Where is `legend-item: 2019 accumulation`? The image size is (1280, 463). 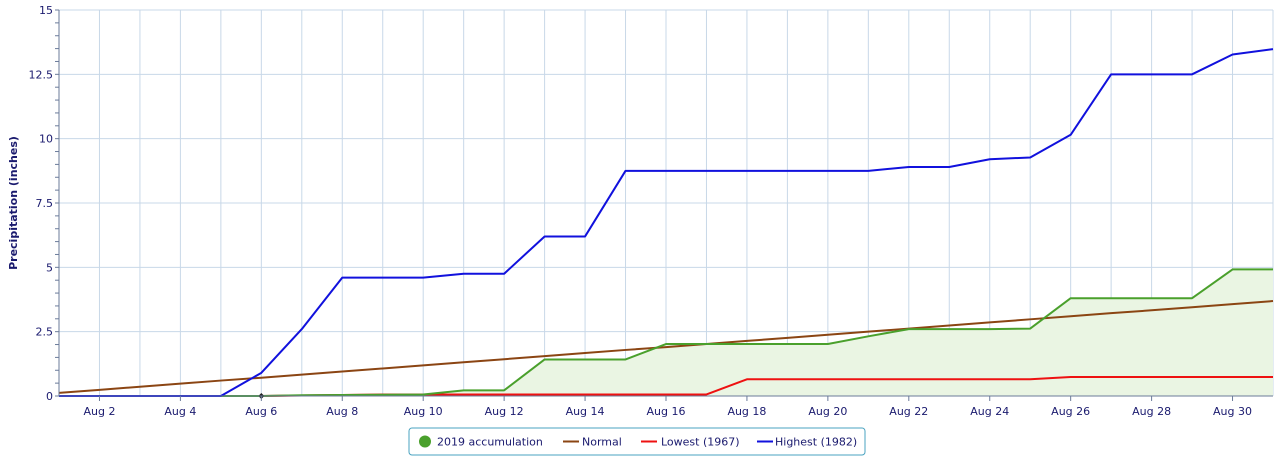 legend-item: 2019 accumulation is located at coordinates (481, 442).